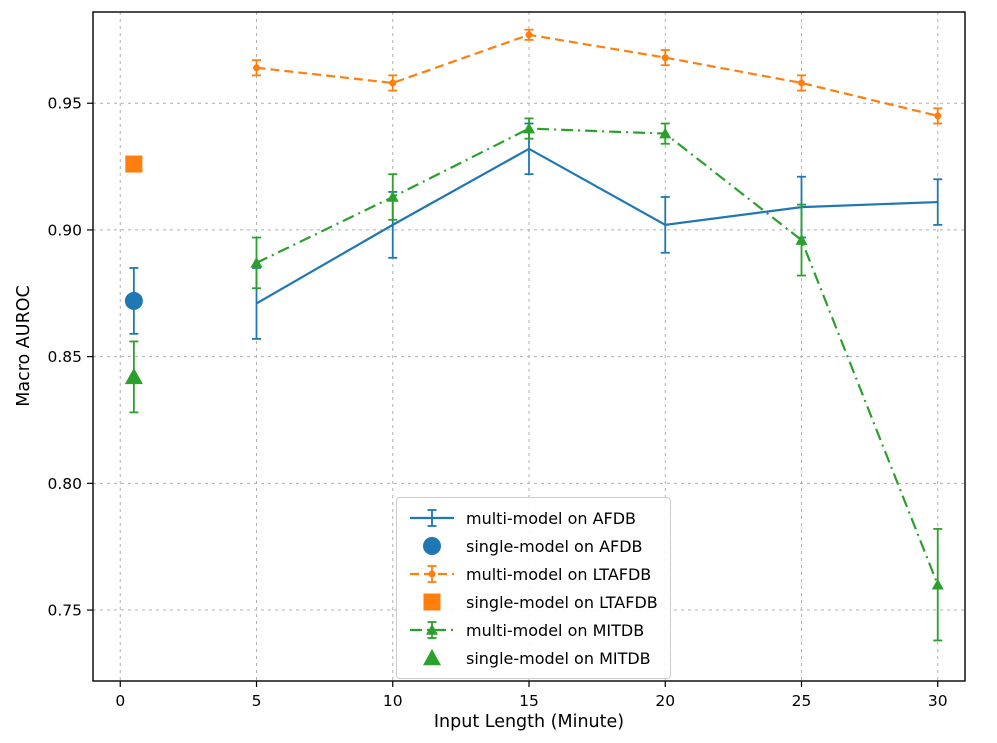 The image size is (997, 743). Describe the element at coordinates (24, 346) in the screenshot. I see `y-axis-label: Macro AUROC` at that location.